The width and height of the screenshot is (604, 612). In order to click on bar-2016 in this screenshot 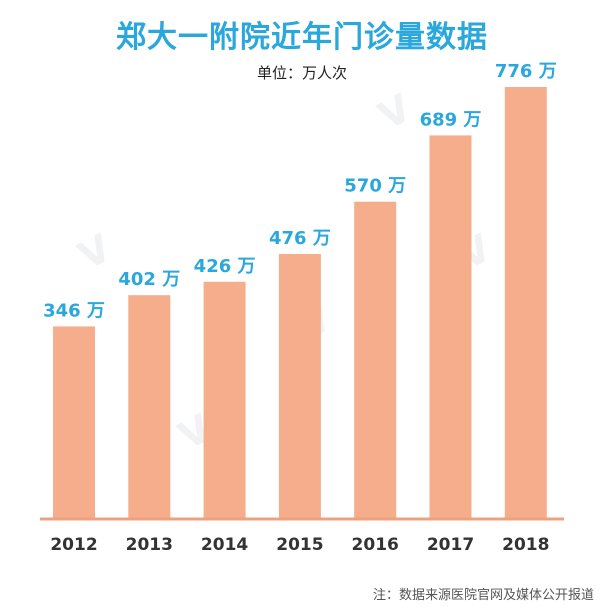, I will do `click(375, 360)`.